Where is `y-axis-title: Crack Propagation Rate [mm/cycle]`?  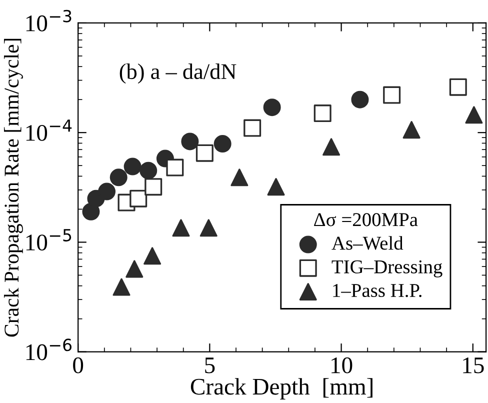
y-axis-title: Crack Propagation Rate [mm/cycle] is located at coordinates (13, 187).